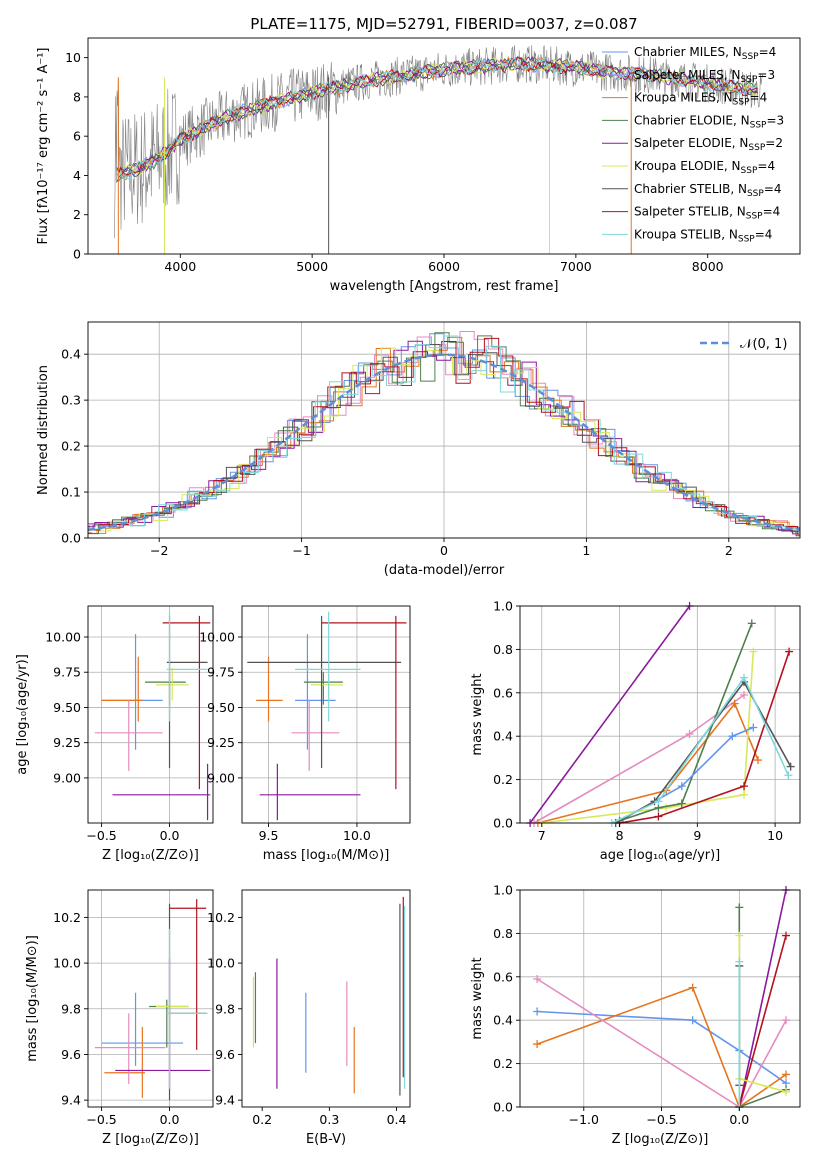 The height and width of the screenshot is (1170, 819). What do you see at coordinates (71, 400) in the screenshot?
I see `y-tick-label: 0.3` at bounding box center [71, 400].